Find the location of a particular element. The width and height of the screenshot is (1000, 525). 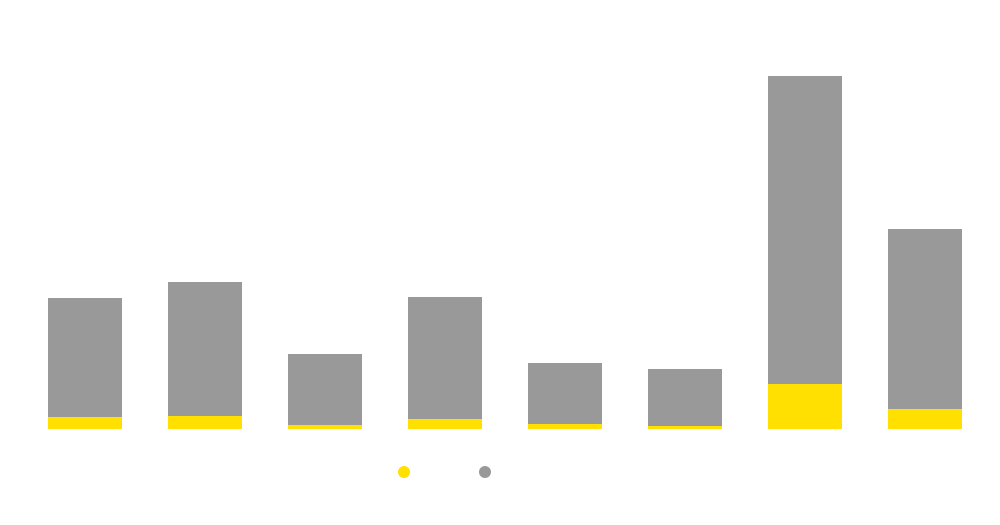

legend-marker-series2 is located at coordinates (485, 472).